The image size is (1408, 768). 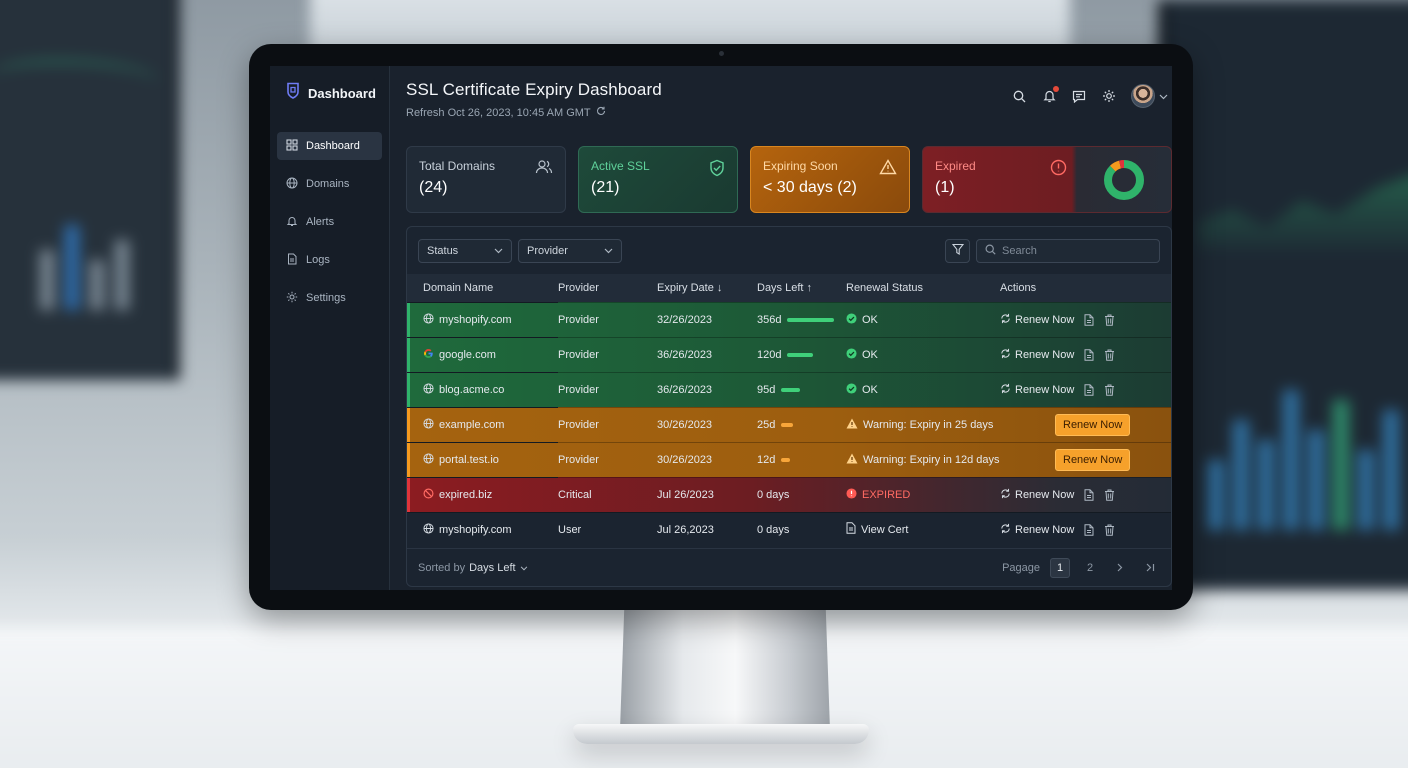 I want to click on brand: Dashboard, so click(x=329, y=93).